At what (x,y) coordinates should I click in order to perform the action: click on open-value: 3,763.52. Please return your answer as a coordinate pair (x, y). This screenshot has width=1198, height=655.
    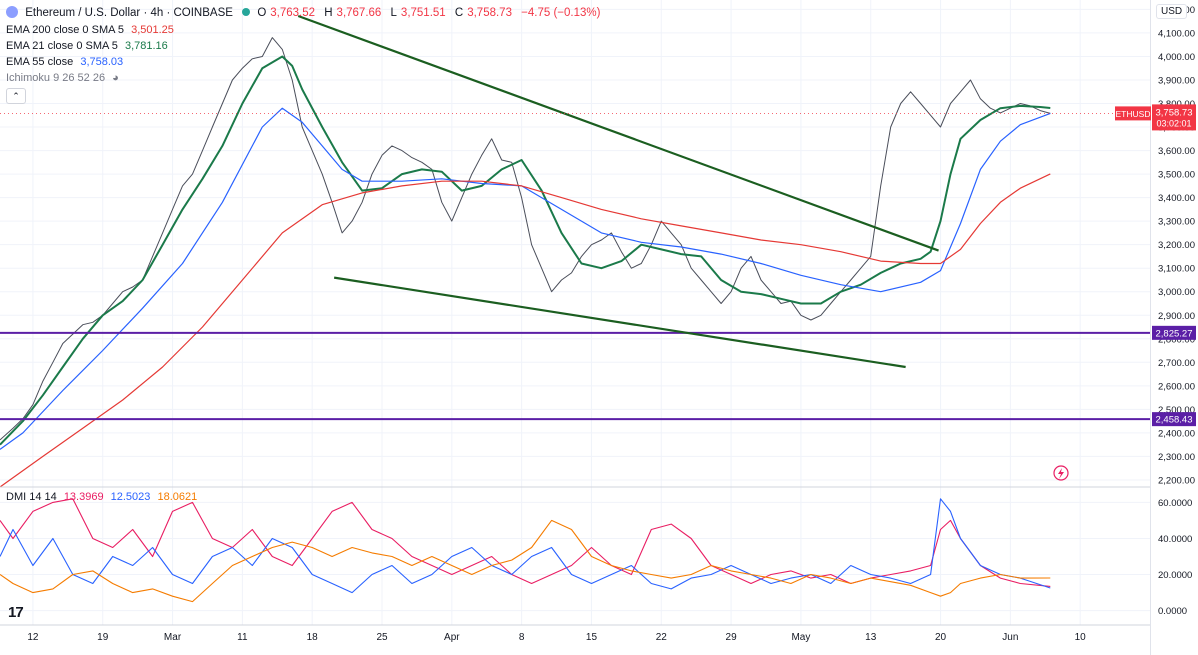
    Looking at the image, I should click on (293, 13).